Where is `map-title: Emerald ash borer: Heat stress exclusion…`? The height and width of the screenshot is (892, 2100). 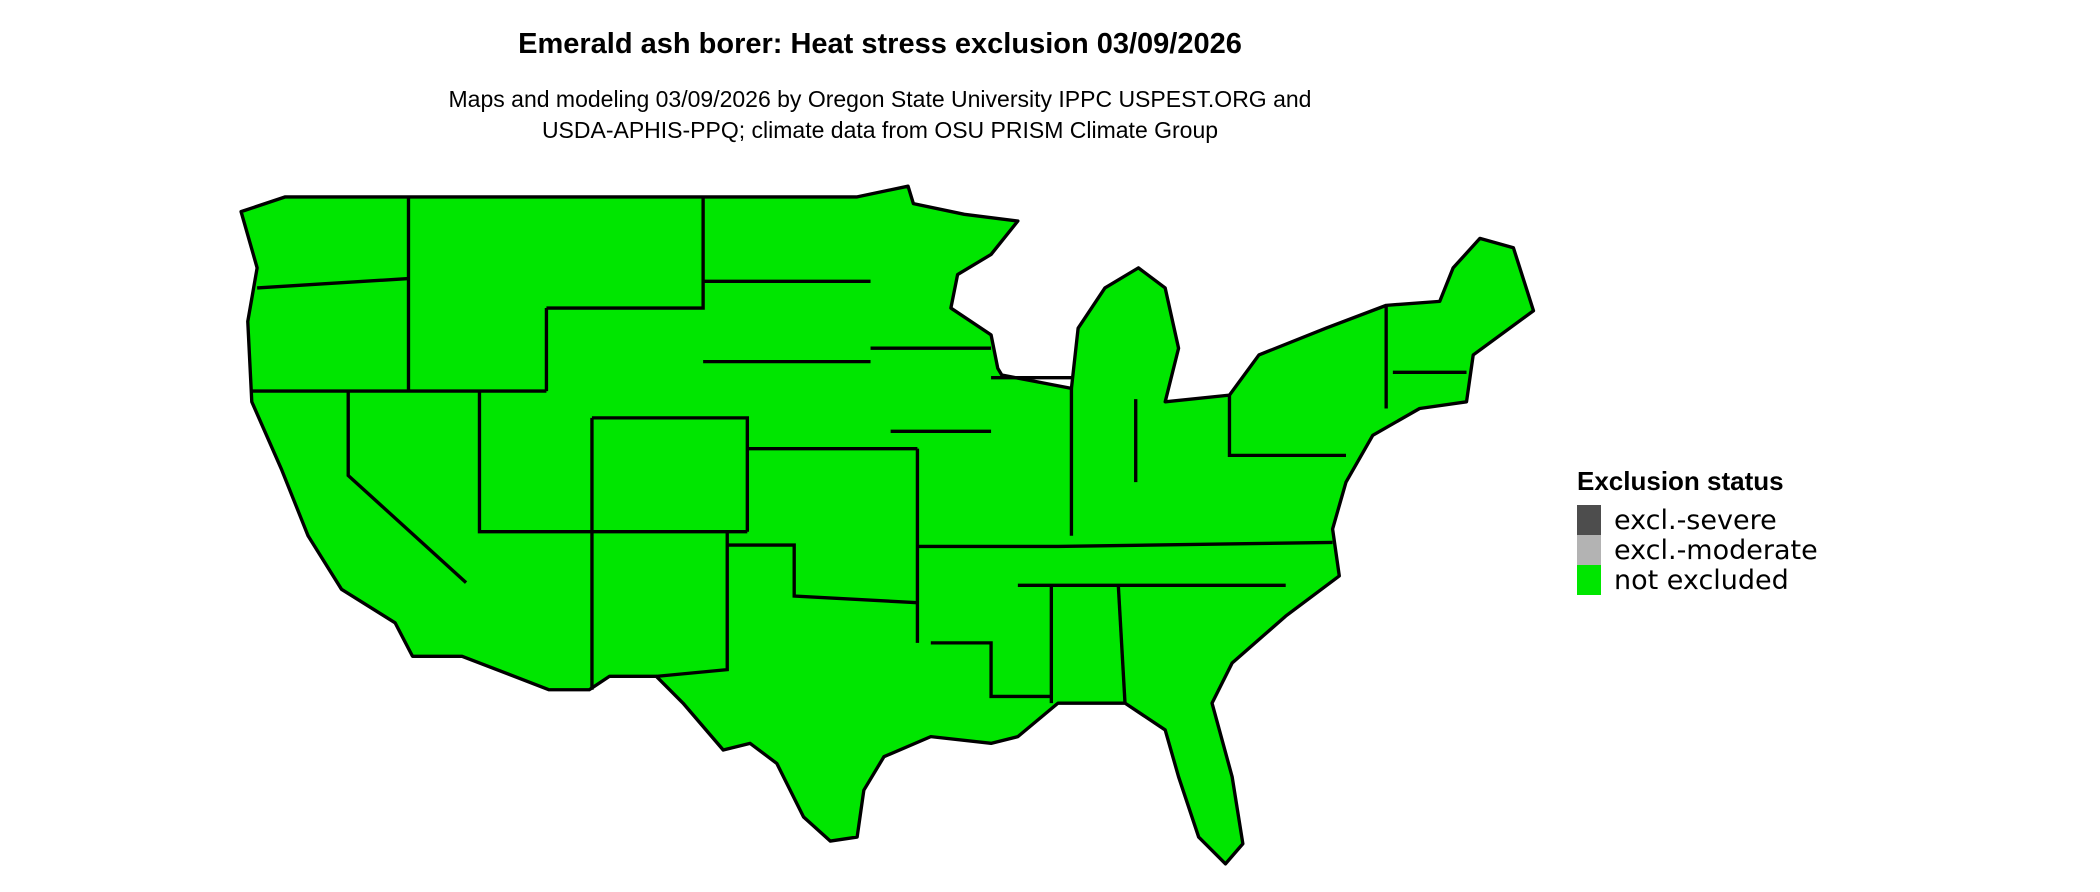 map-title: Emerald ash borer: Heat stress exclusion… is located at coordinates (880, 44).